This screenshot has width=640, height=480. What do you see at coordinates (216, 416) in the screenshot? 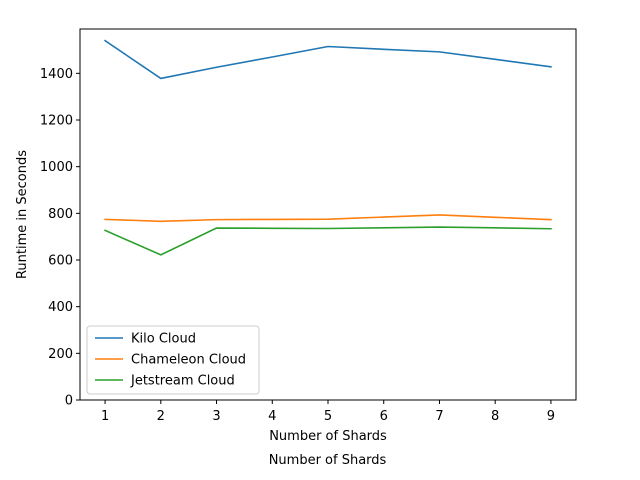
I see `x-tick-label: 3` at bounding box center [216, 416].